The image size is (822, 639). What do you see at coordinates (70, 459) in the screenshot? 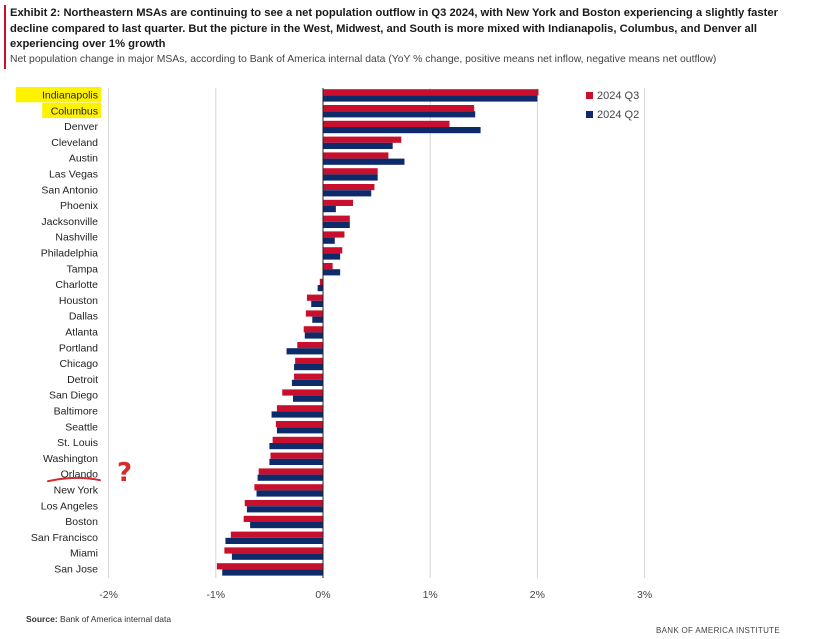
I see `category-label: Washington` at bounding box center [70, 459].